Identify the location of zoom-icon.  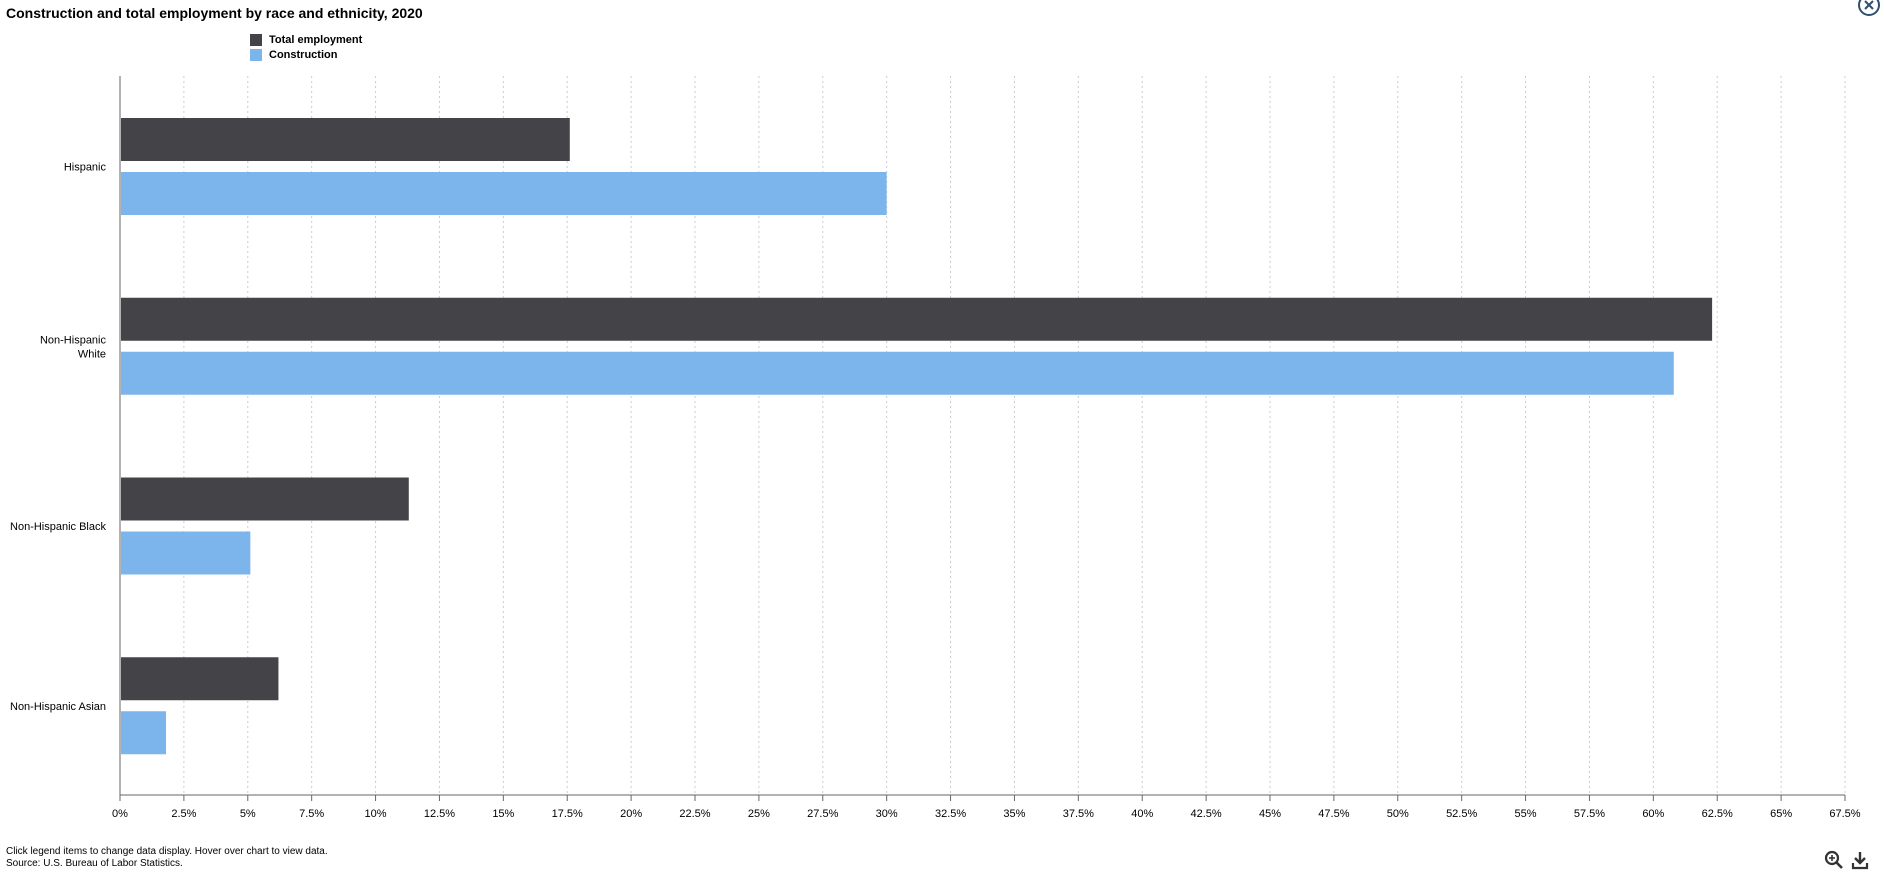
(1834, 860).